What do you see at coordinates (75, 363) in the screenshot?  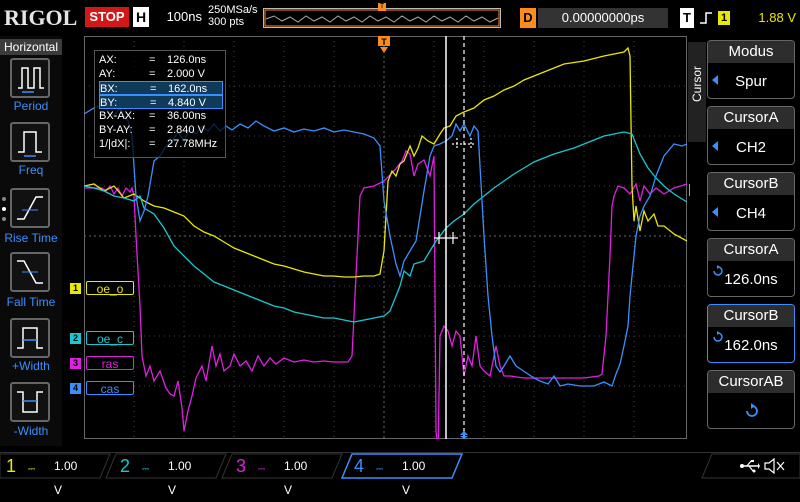 I see `ch3-offset-marker: 3` at bounding box center [75, 363].